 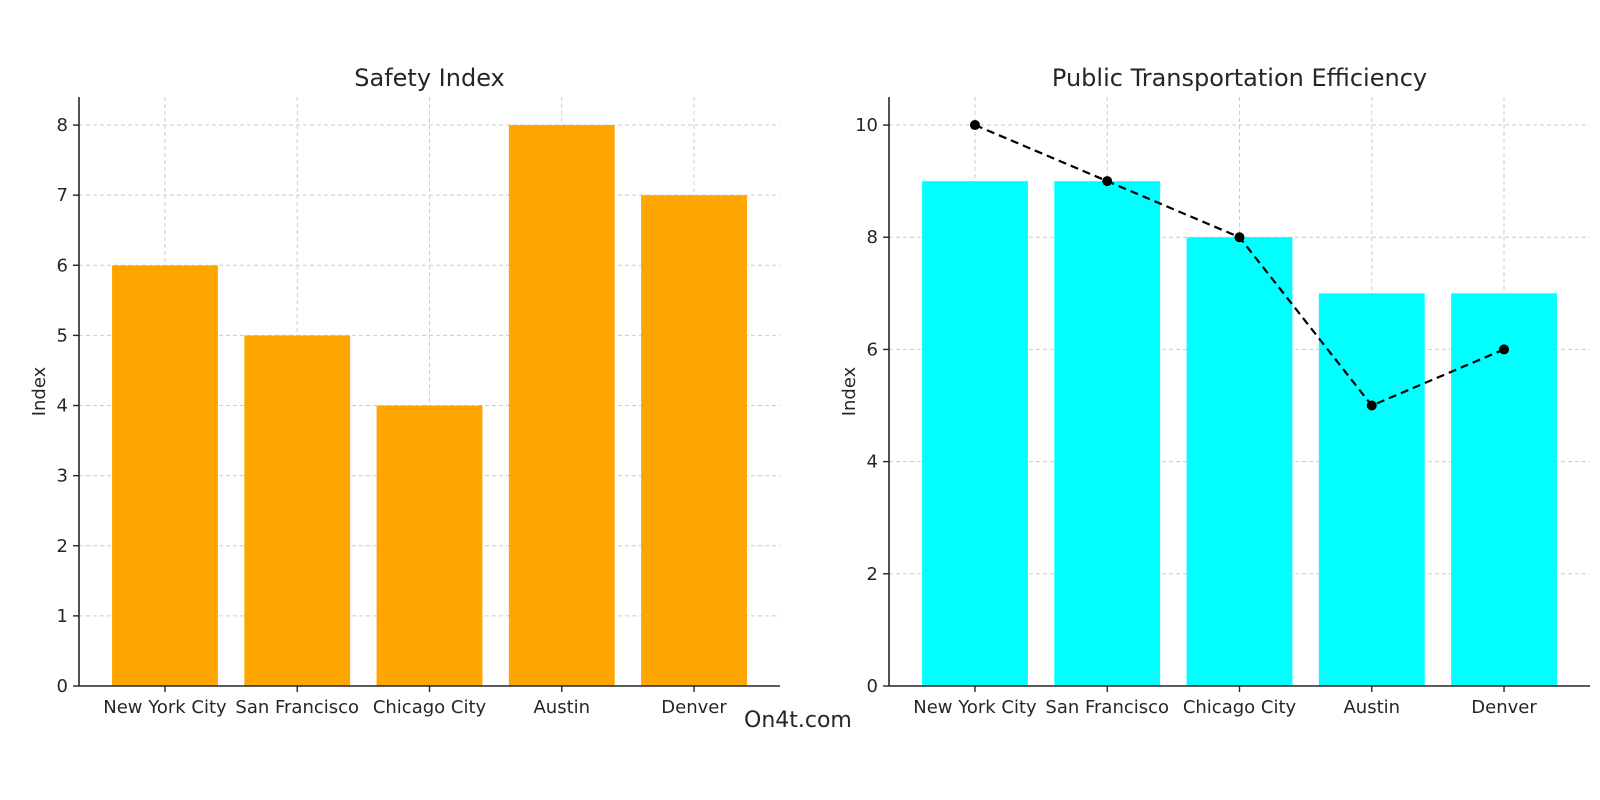 I want to click on chart-1-y-tick-label: 1, so click(x=62, y=616).